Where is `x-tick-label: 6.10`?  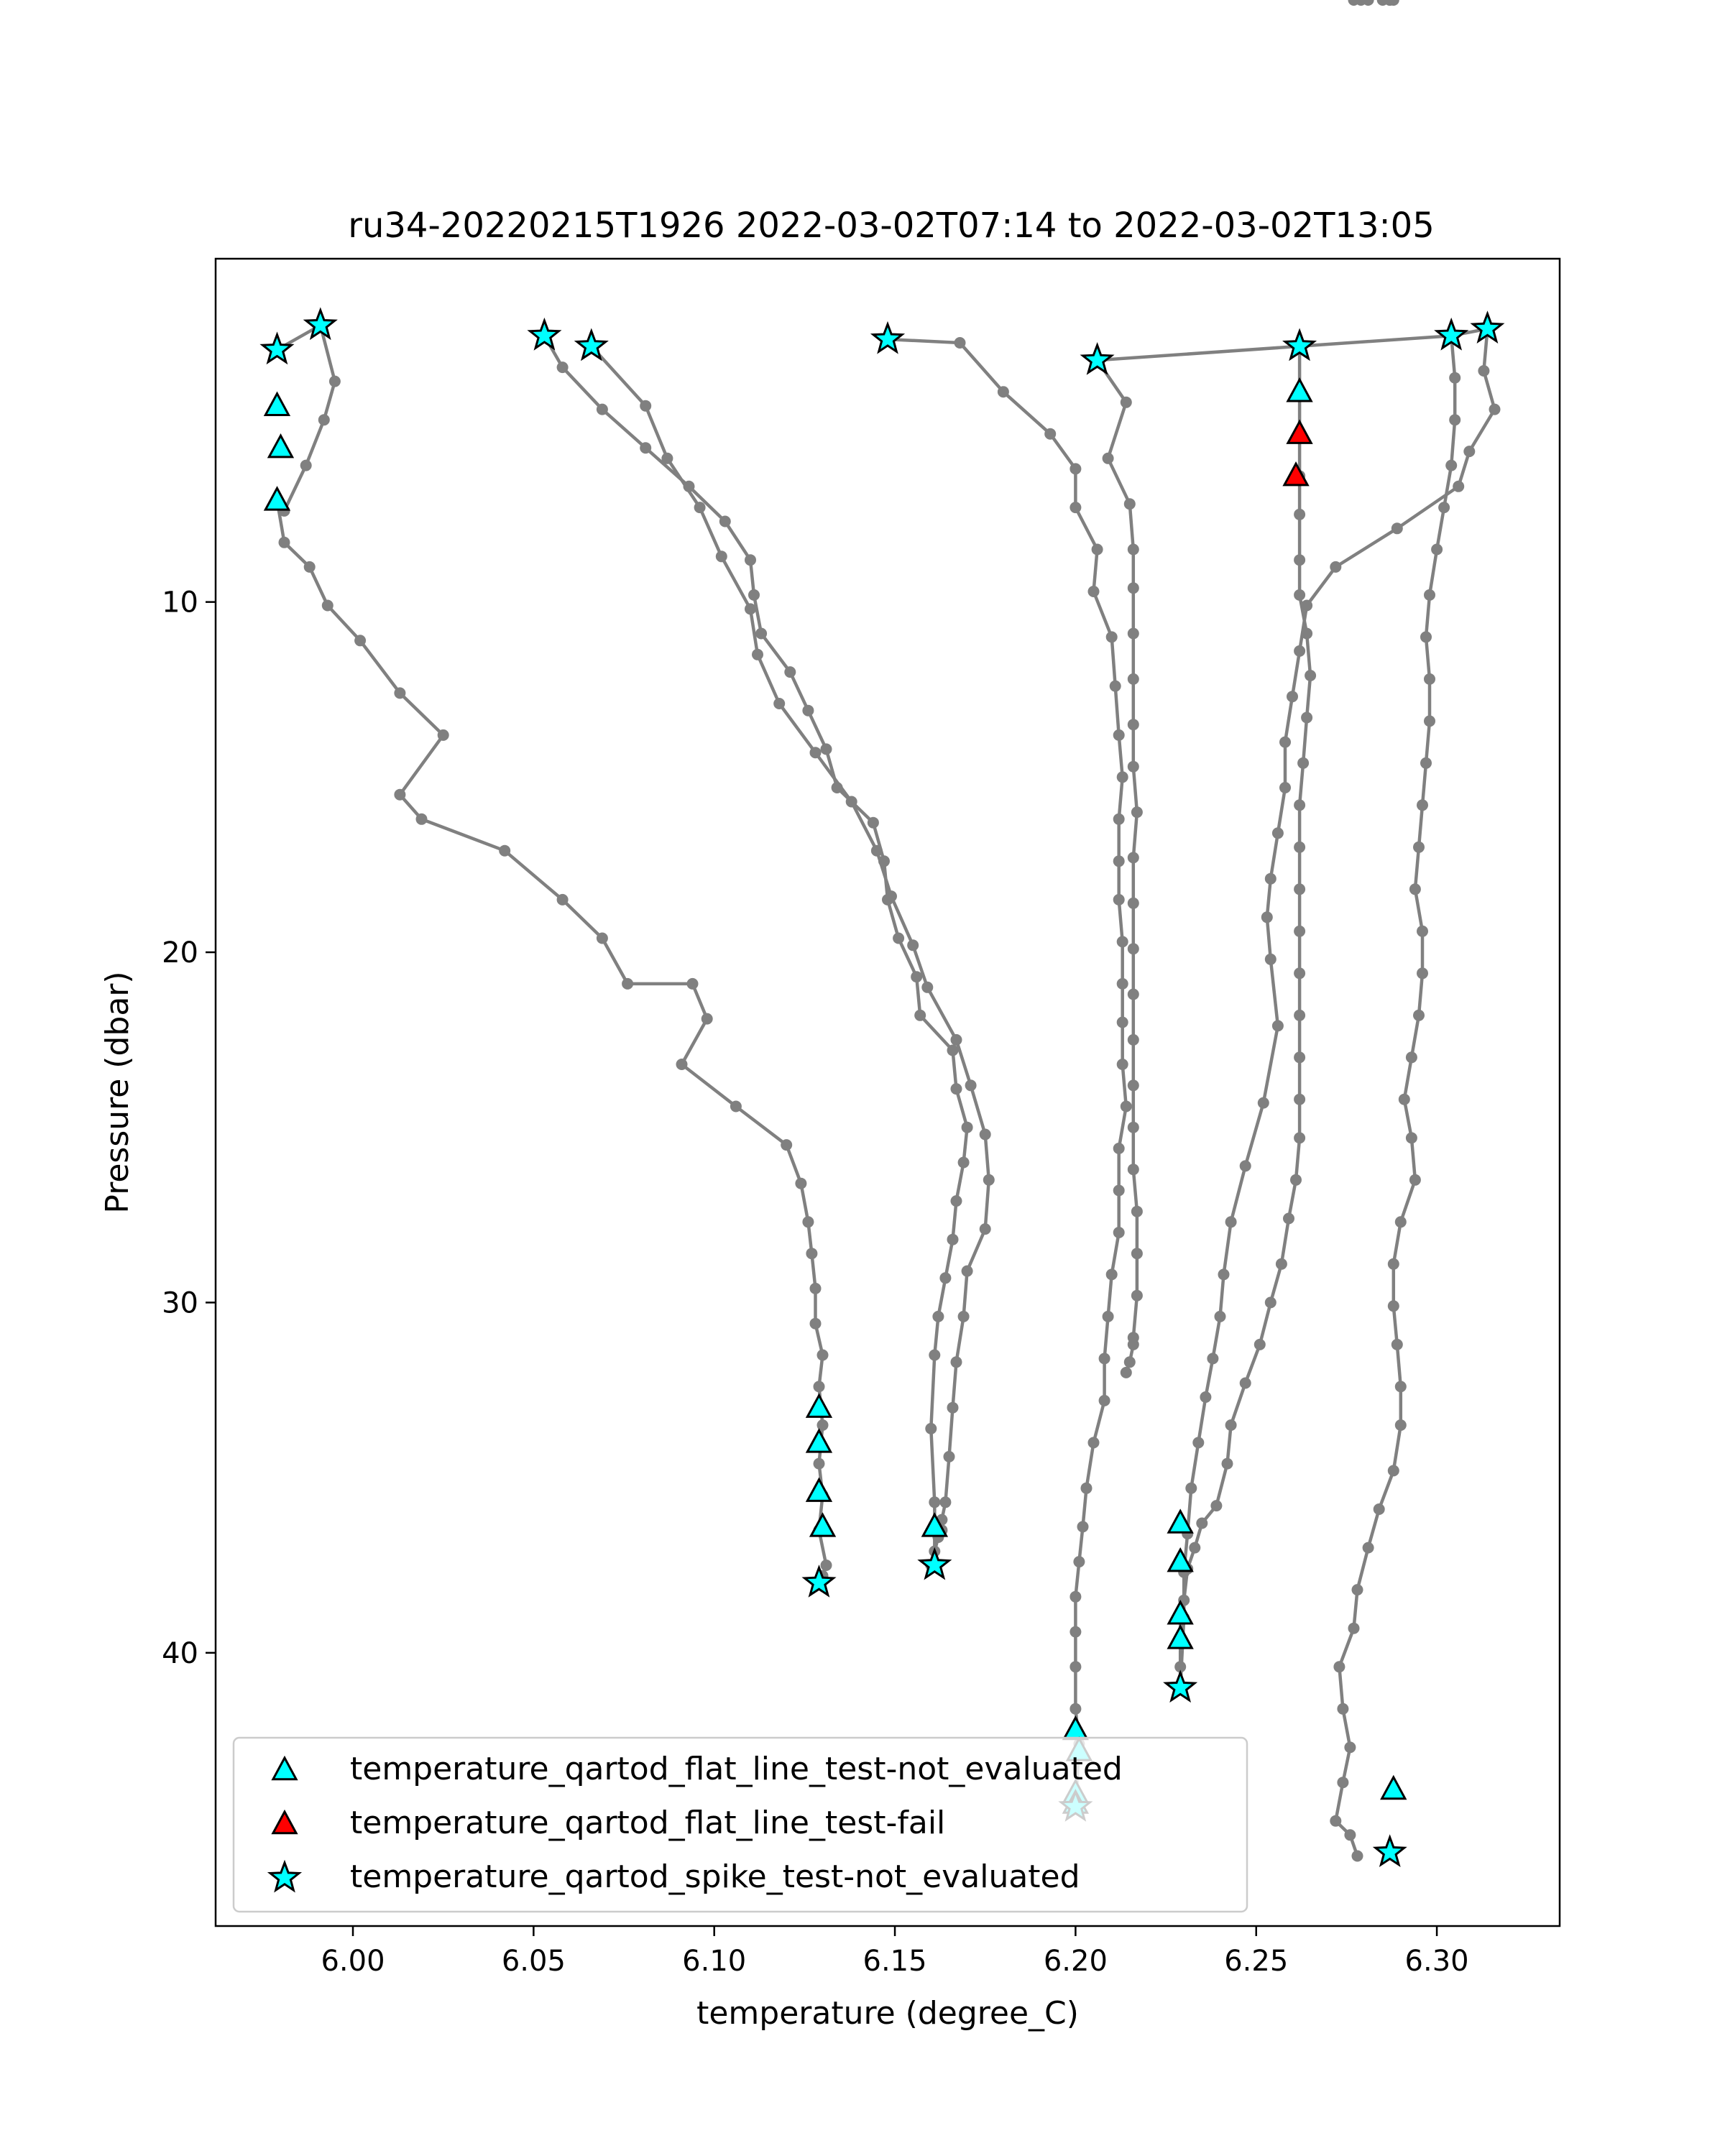 x-tick-label: 6.10 is located at coordinates (714, 1961).